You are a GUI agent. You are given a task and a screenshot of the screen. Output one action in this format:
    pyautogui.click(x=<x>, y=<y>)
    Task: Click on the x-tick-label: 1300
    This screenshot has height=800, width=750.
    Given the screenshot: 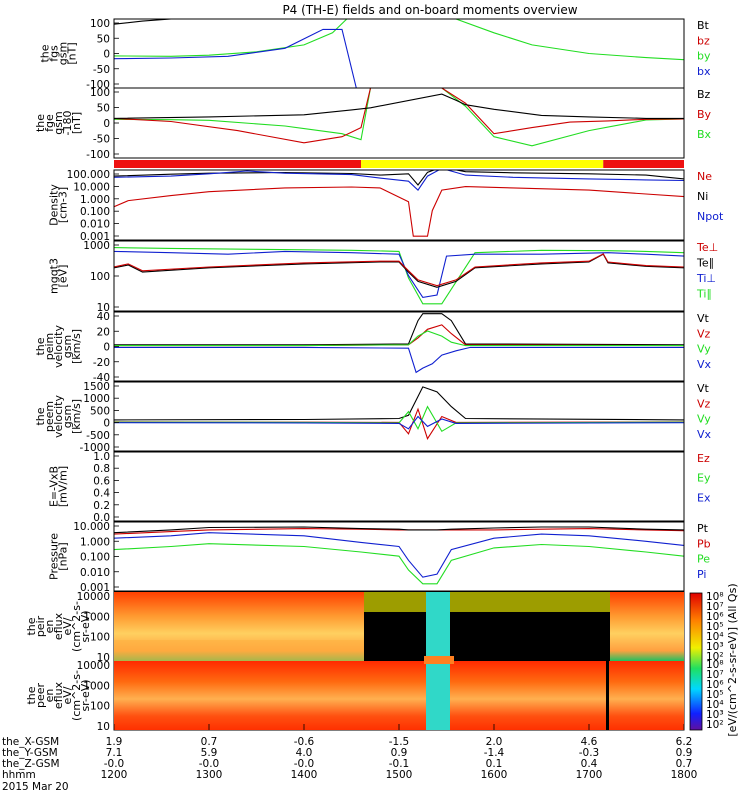 What is the action you would take?
    pyautogui.click(x=209, y=775)
    